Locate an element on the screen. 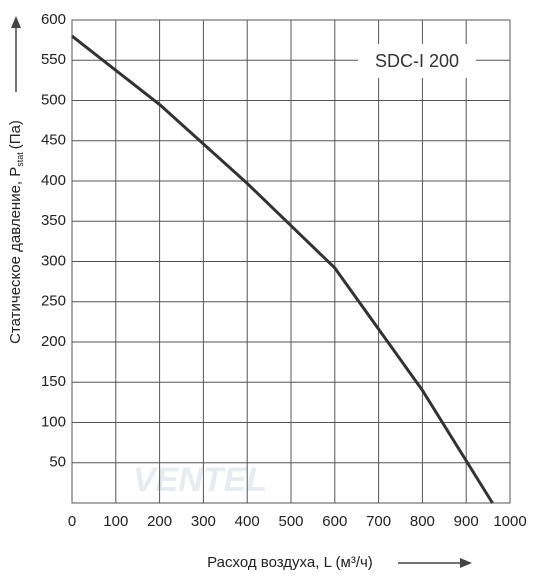  x-tick-label: 500 is located at coordinates (290, 521).